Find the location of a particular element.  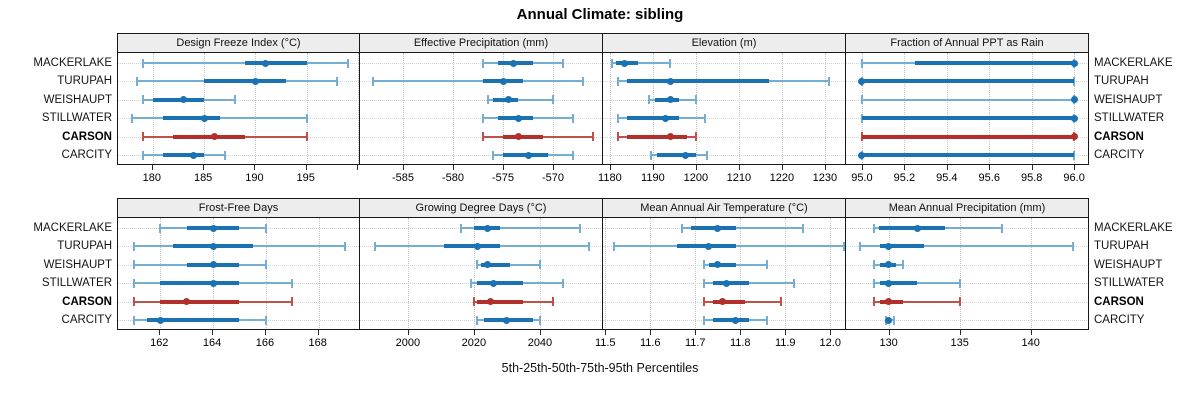

station-label-right: CARCITY is located at coordinates (1119, 155).